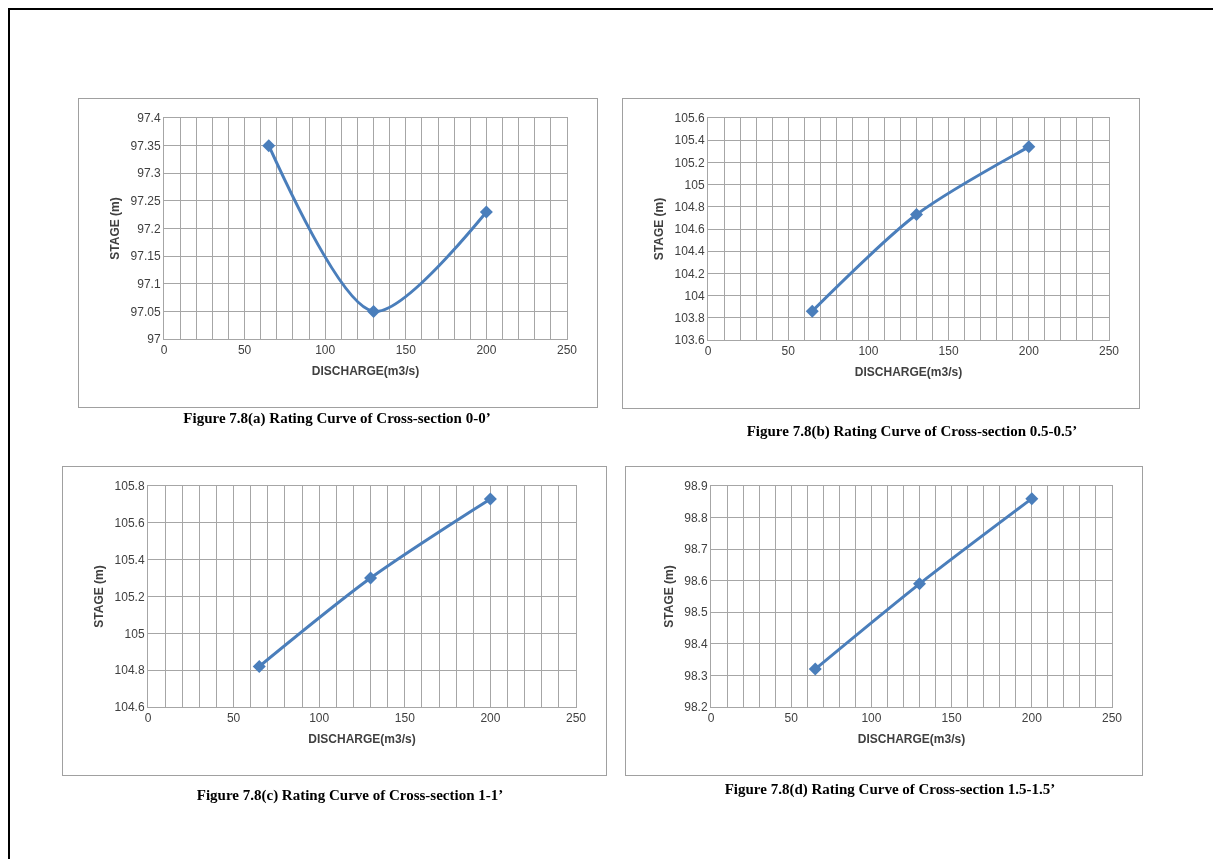 This screenshot has width=1213, height=859. I want to click on y-tick-label: 98.3, so click(696, 675).